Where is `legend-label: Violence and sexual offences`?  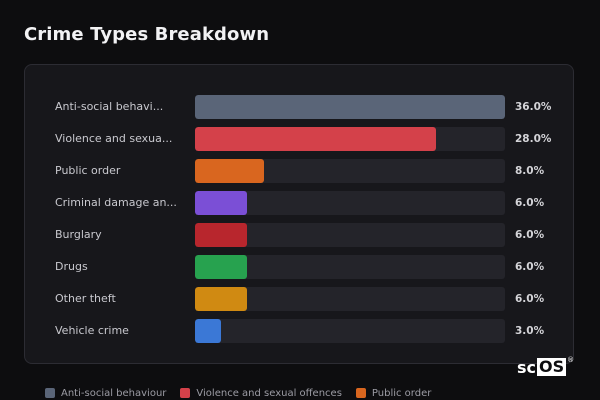 legend-label: Violence and sexual offences is located at coordinates (269, 393).